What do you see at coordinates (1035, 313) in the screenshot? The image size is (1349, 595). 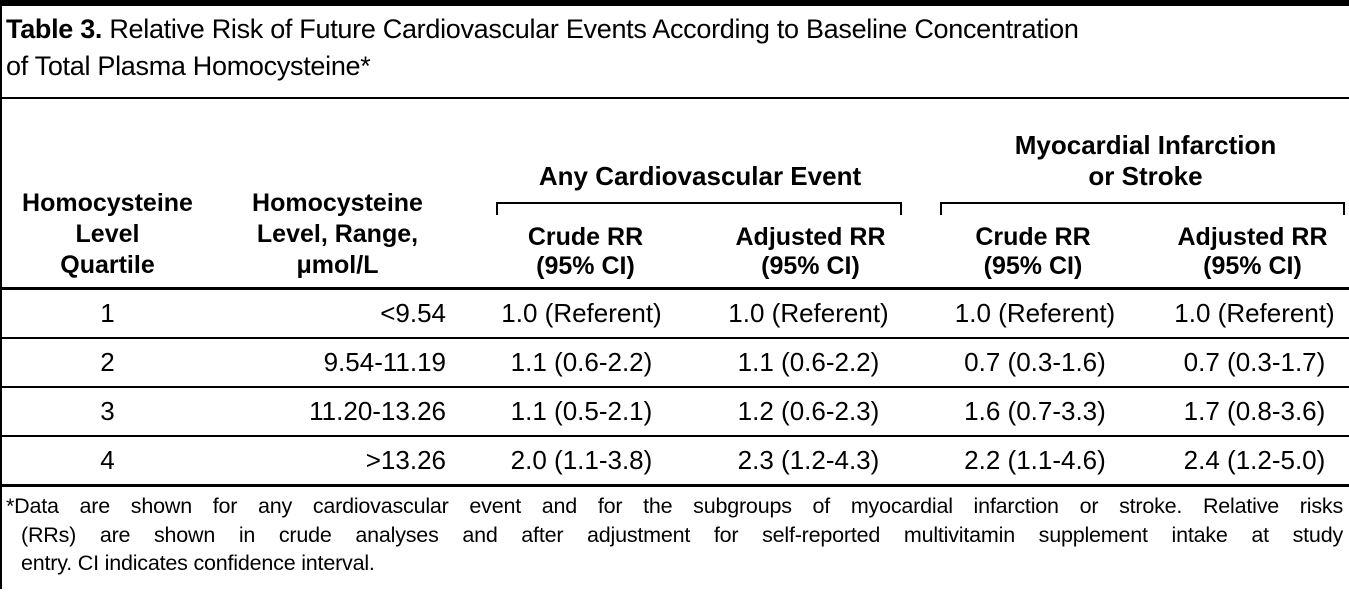 I see `cell-mi-crude-rr: 1.0 (Referent)` at bounding box center [1035, 313].